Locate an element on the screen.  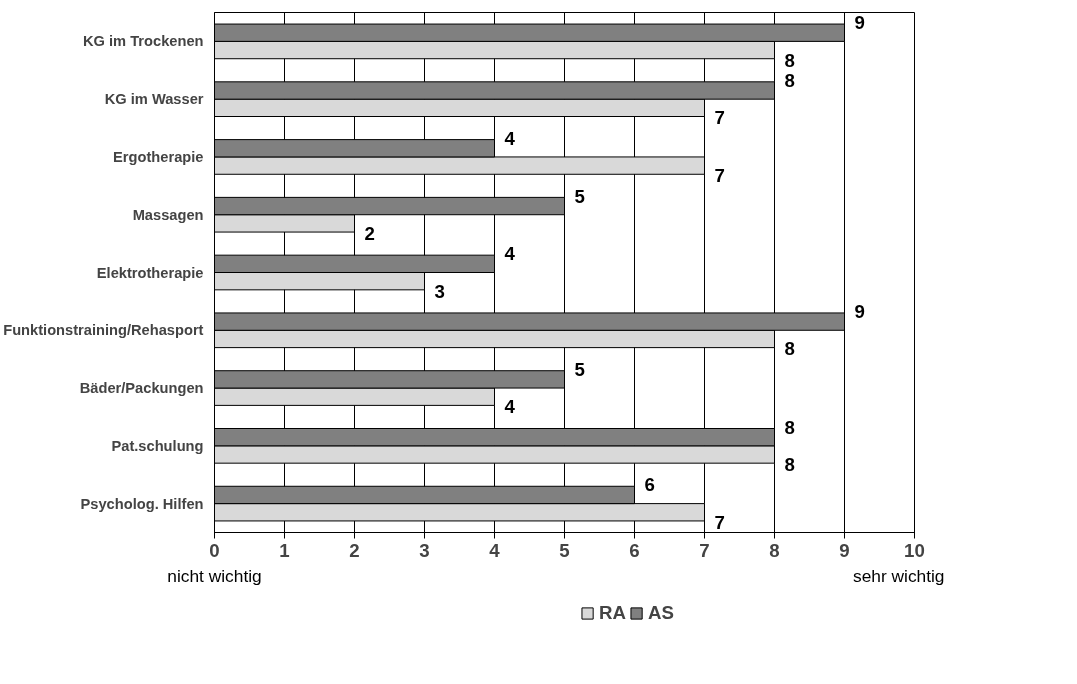
y-tick-label: Funktionstraining/Rehasport is located at coordinates (103, 330).